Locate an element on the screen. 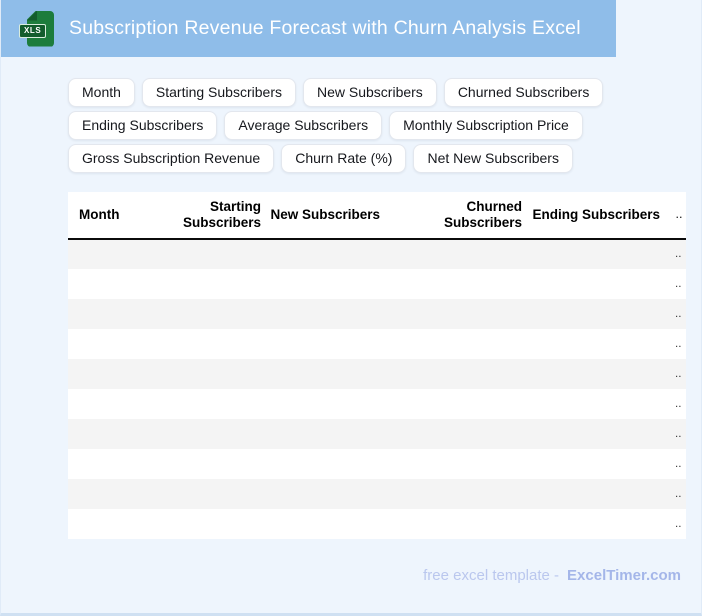 The image size is (702, 616). xls-file-icon: XLS is located at coordinates (37, 29).